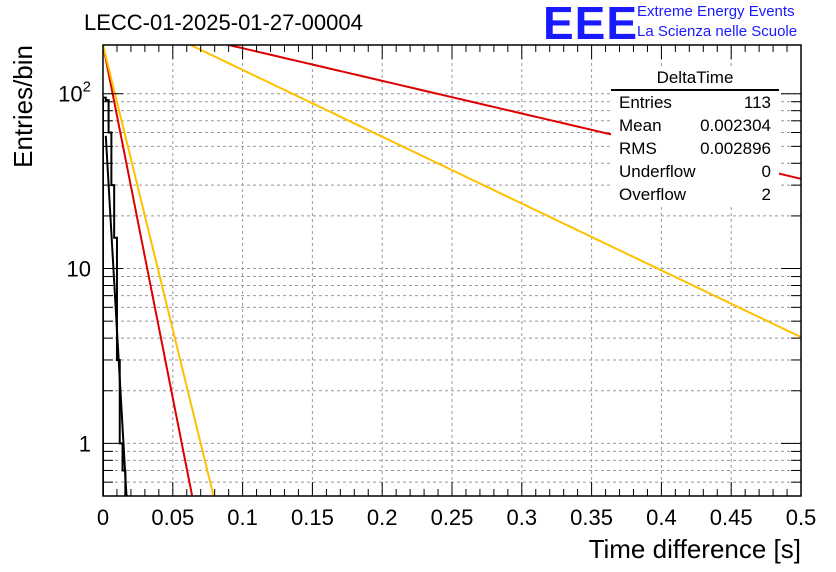 The height and width of the screenshot is (572, 836). Describe the element at coordinates (522, 517) in the screenshot. I see `x-tick-label: 0.3` at that location.